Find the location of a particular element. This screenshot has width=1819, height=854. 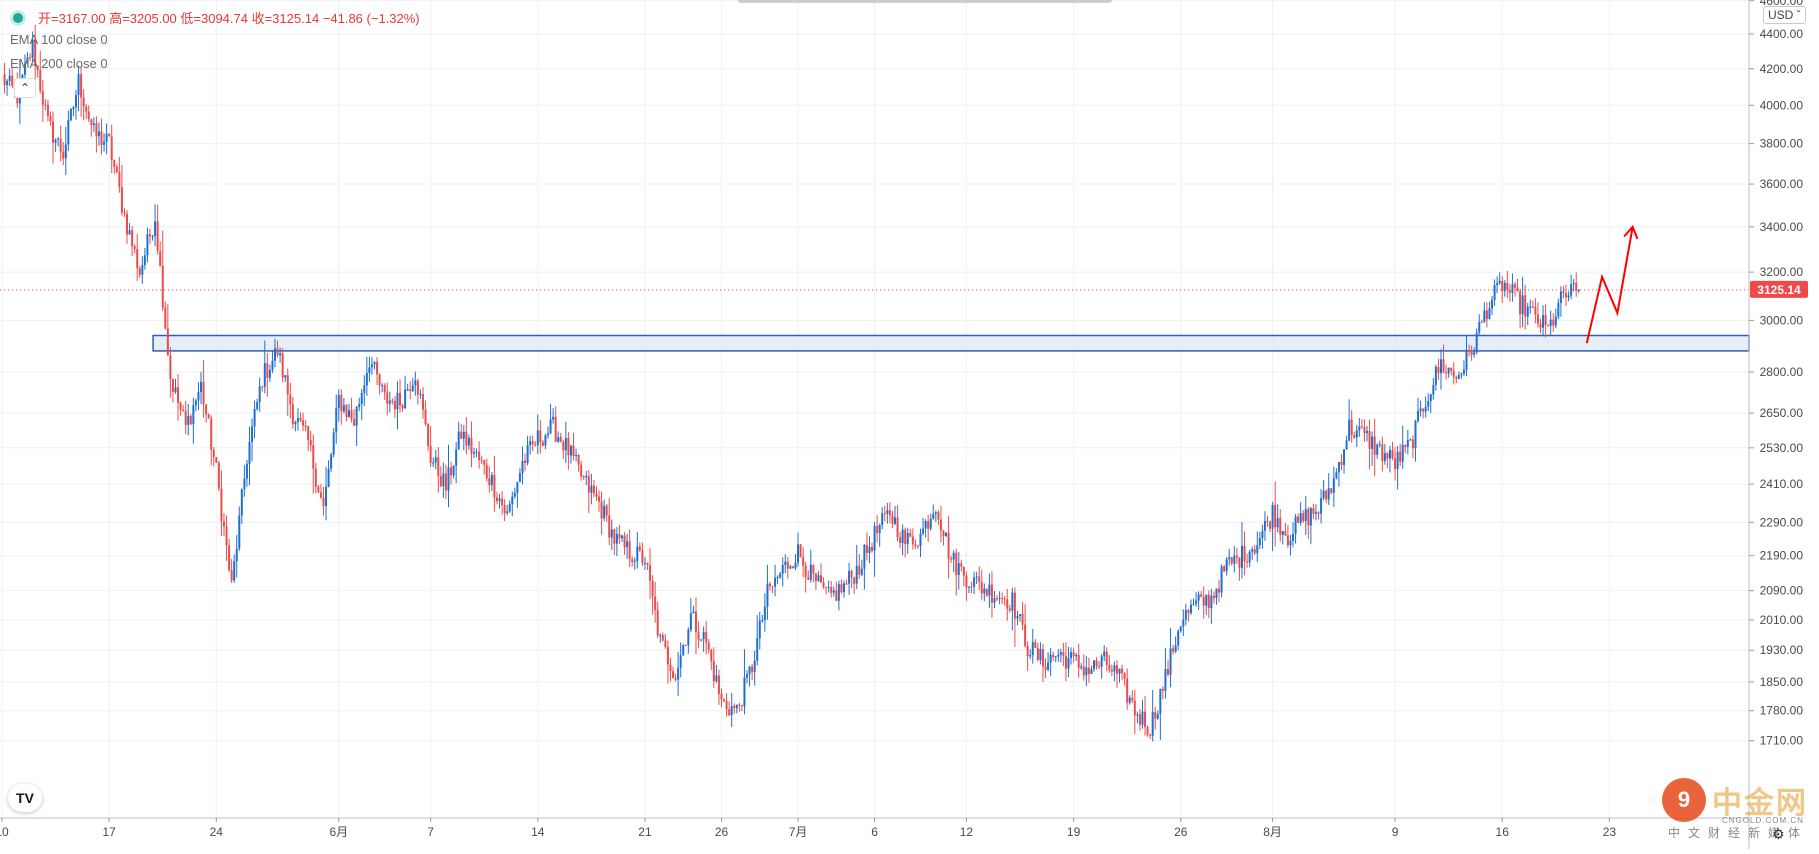

currency-selector: USD ˇ is located at coordinates (1784, 15).